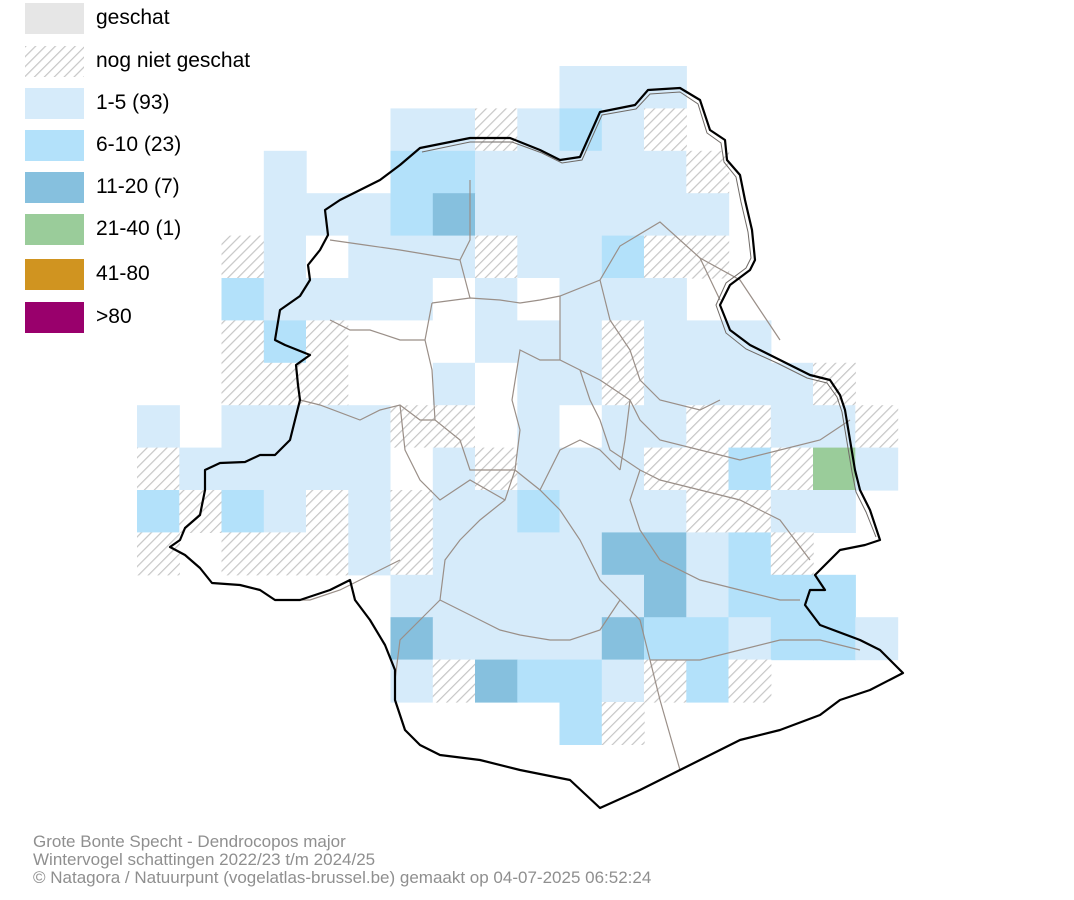 This screenshot has height=900, width=1074. What do you see at coordinates (185, 231) in the screenshot?
I see `legend-item-21-40: 21-40 (1)` at bounding box center [185, 231].